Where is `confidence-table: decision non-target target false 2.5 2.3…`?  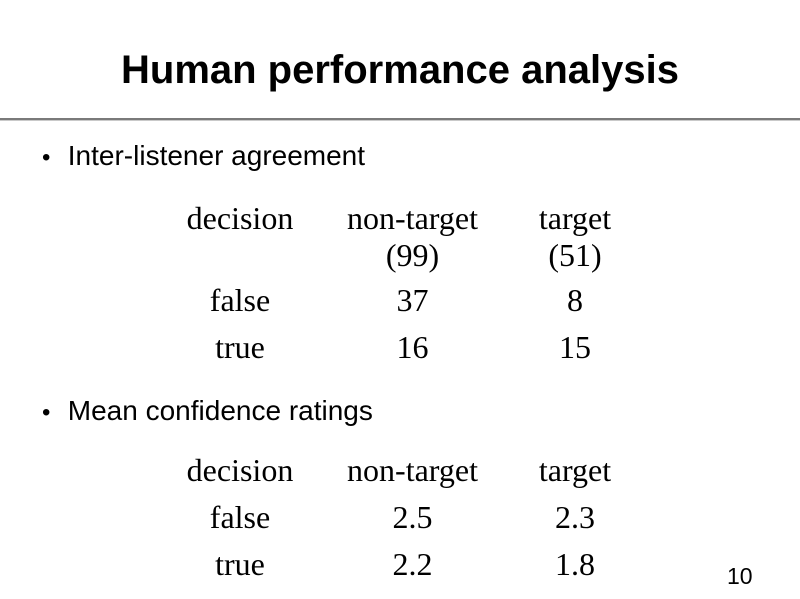
confidence-table: decision non-target target false 2.5 2.3… is located at coordinates (402, 522).